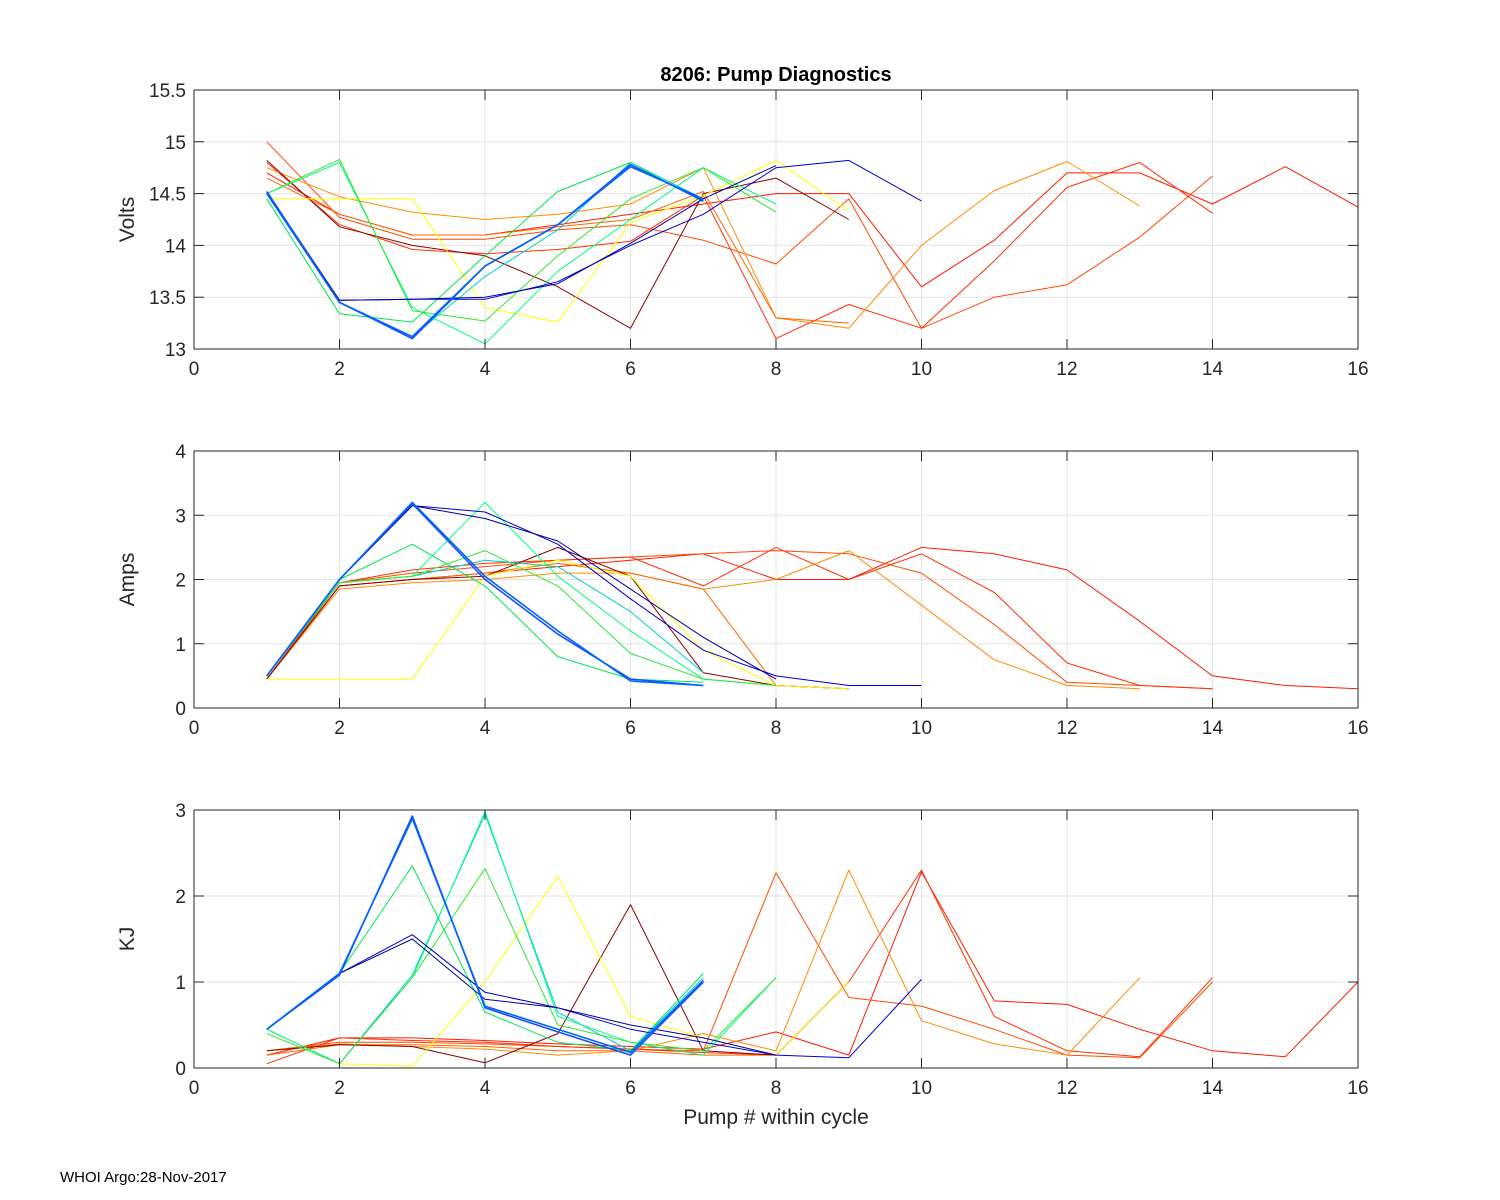 Image resolution: width=1500 pixels, height=1200 pixels. I want to click on kj-series-p2, so click(739, 965).